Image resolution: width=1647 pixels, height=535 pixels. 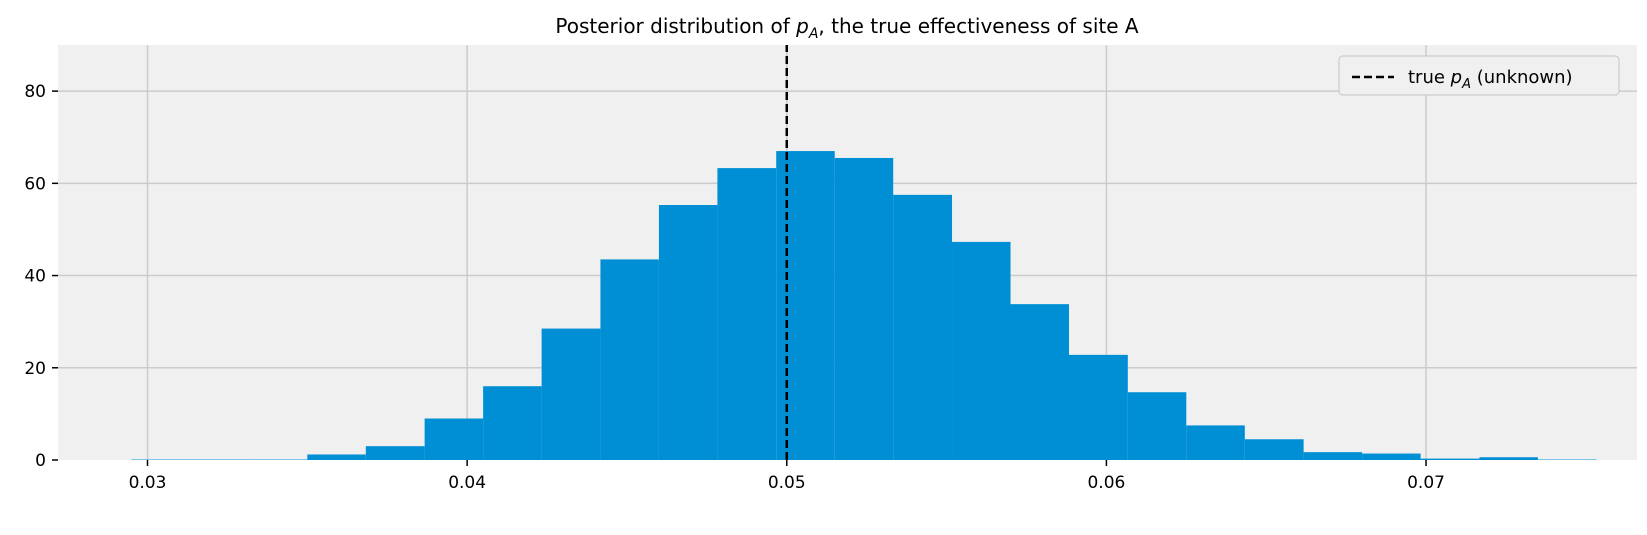 I want to click on legend-label-symbol: p, so click(x=1456, y=77).